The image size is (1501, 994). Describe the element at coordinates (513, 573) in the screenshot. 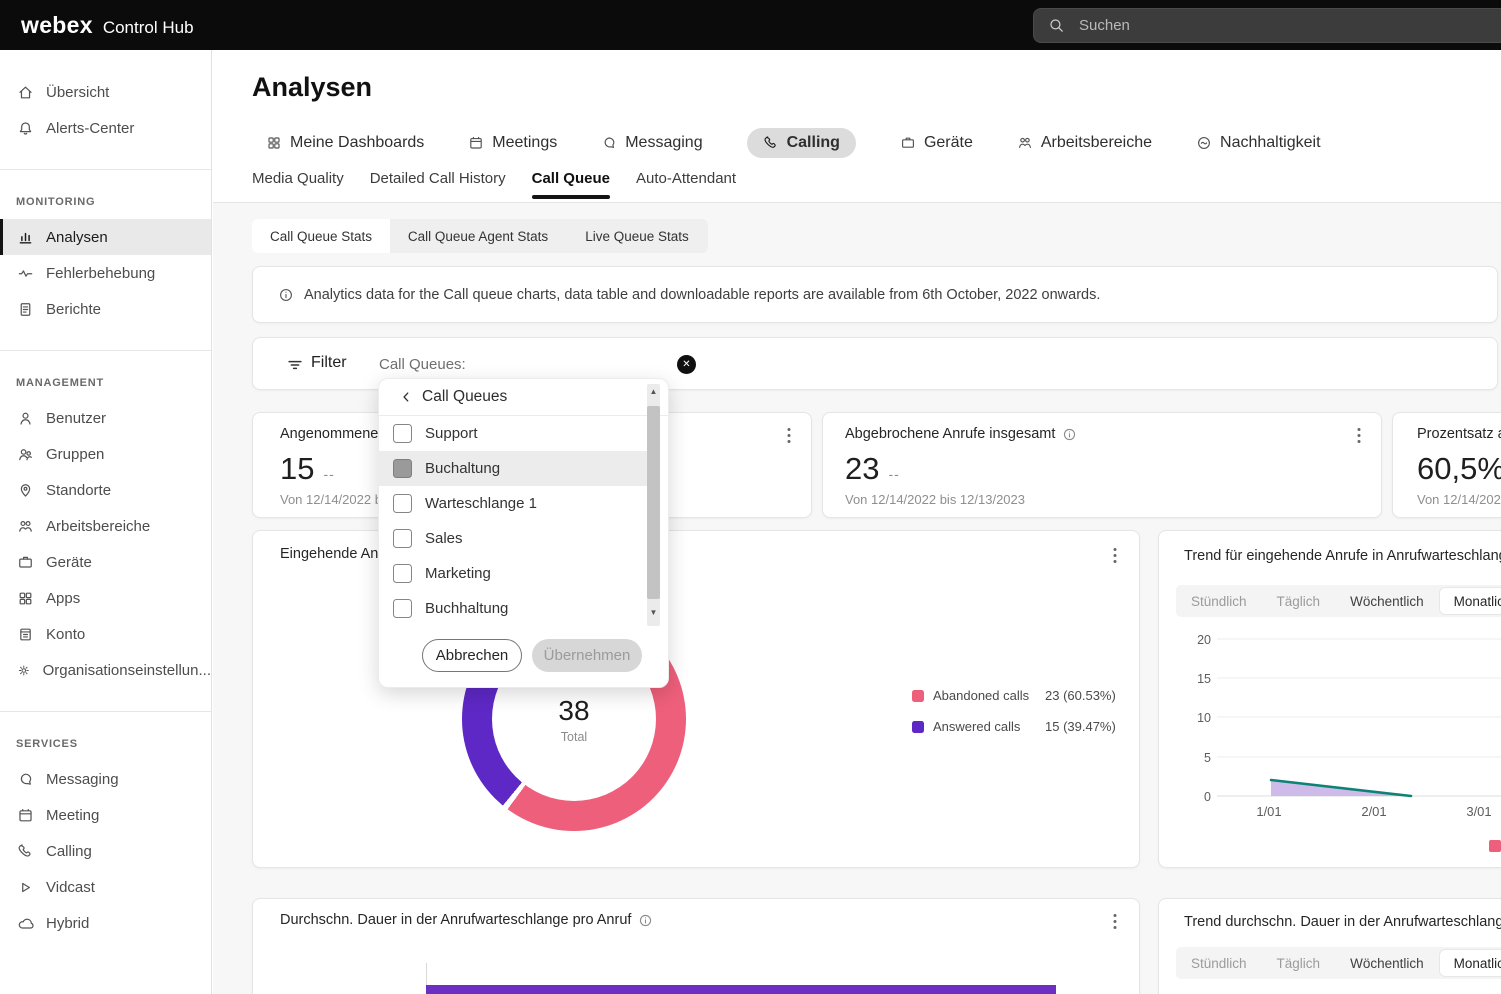

I see `option-marketing: Marketing` at that location.